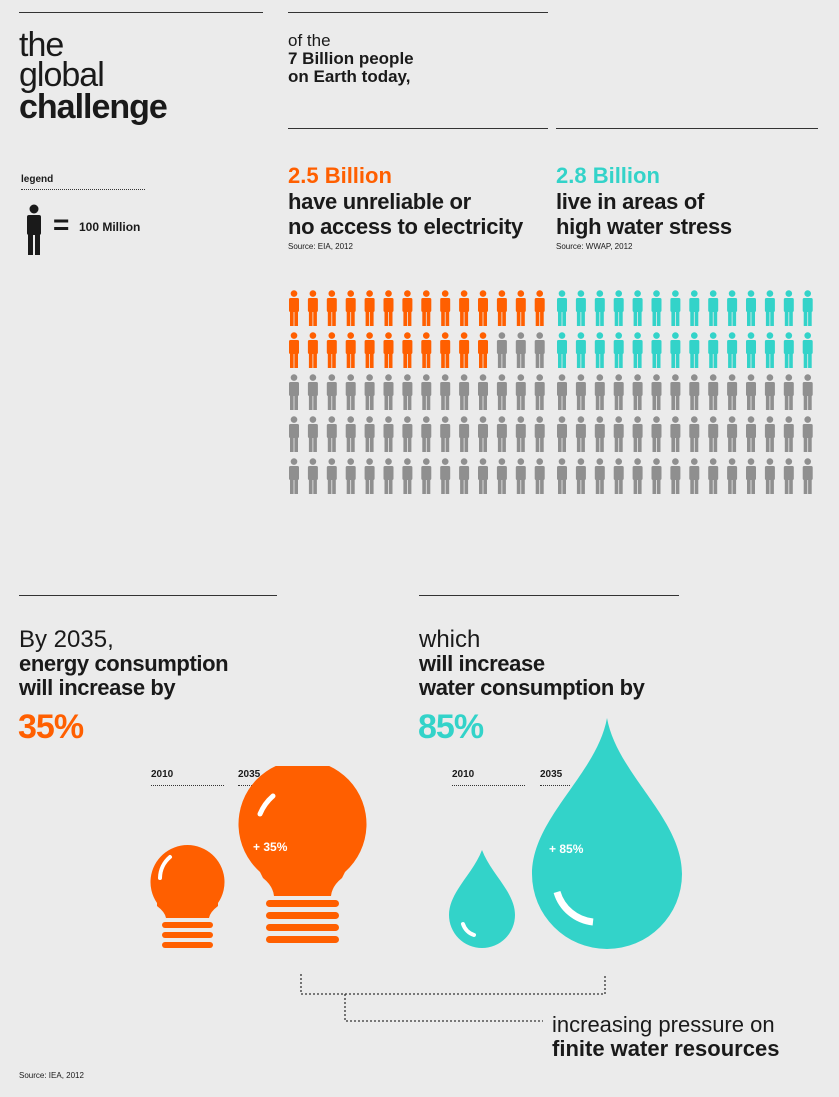 This screenshot has width=839, height=1097. I want to click on water-line-1: live in areas of, so click(630, 201).